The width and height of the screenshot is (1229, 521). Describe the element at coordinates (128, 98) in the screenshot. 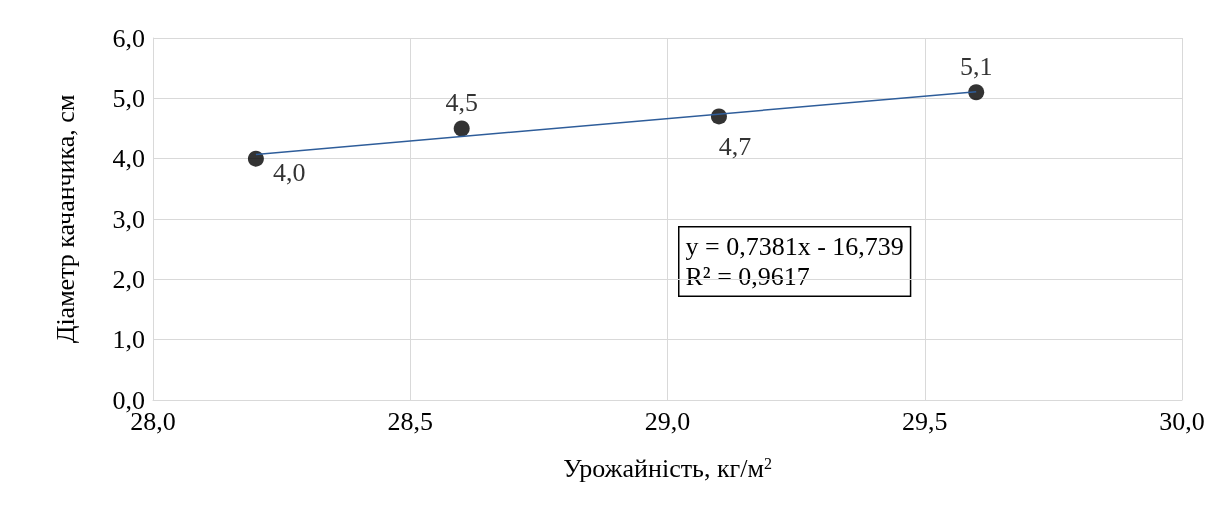

I see `y-tick-label: 5,0` at that location.